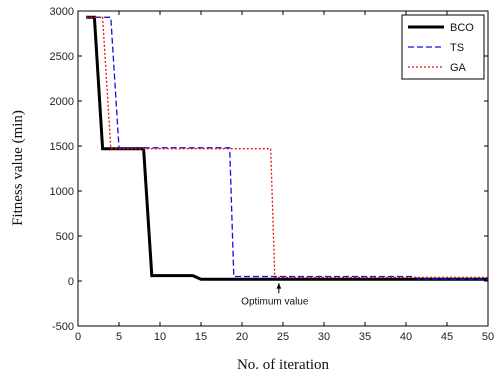  I want to click on x-tick-label: 15, so click(201, 337).